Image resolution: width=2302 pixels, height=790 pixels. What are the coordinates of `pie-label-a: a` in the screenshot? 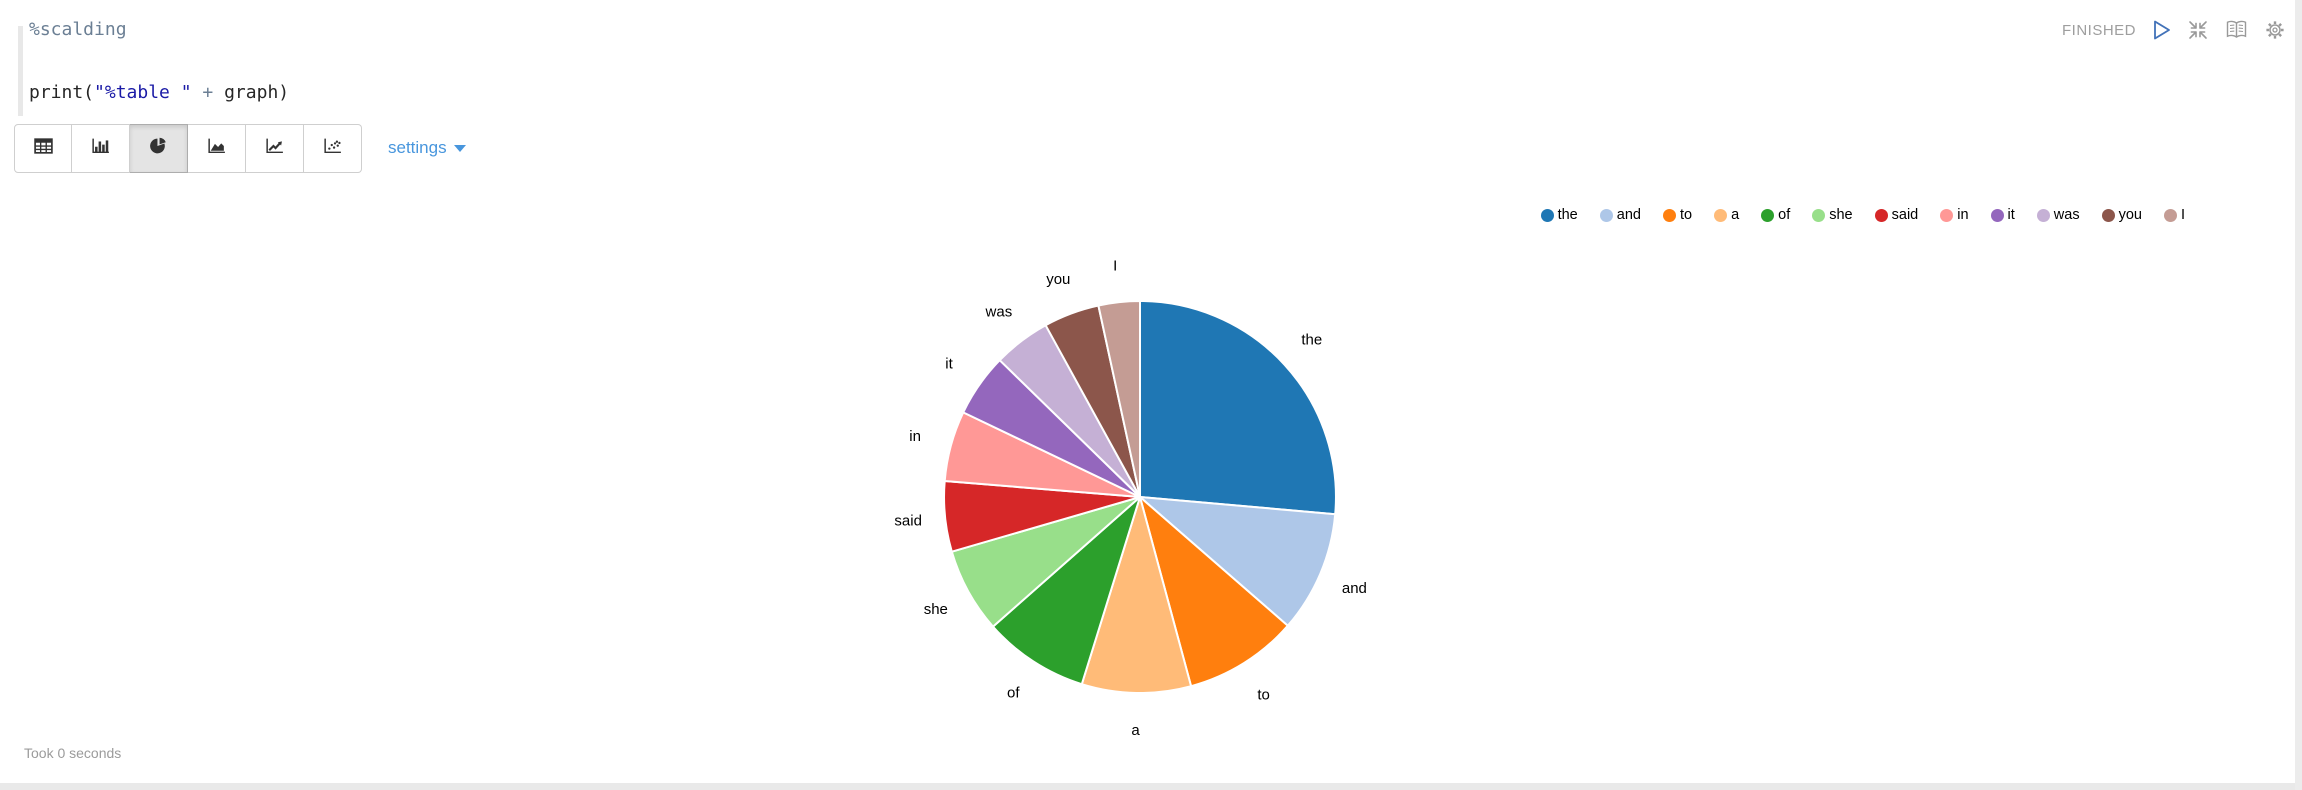 It's located at (1135, 730).